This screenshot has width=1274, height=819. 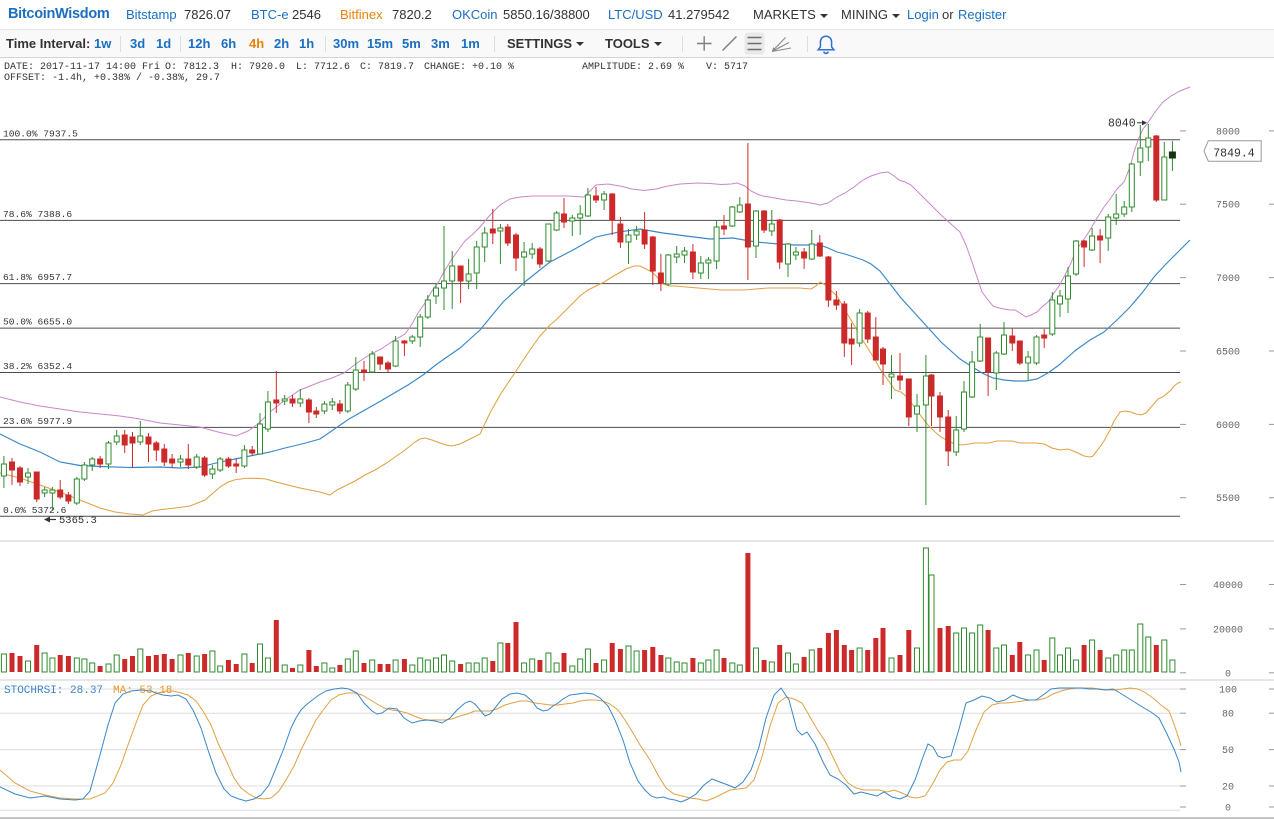 I want to click on svg-text: 6000, so click(x=1228, y=426).